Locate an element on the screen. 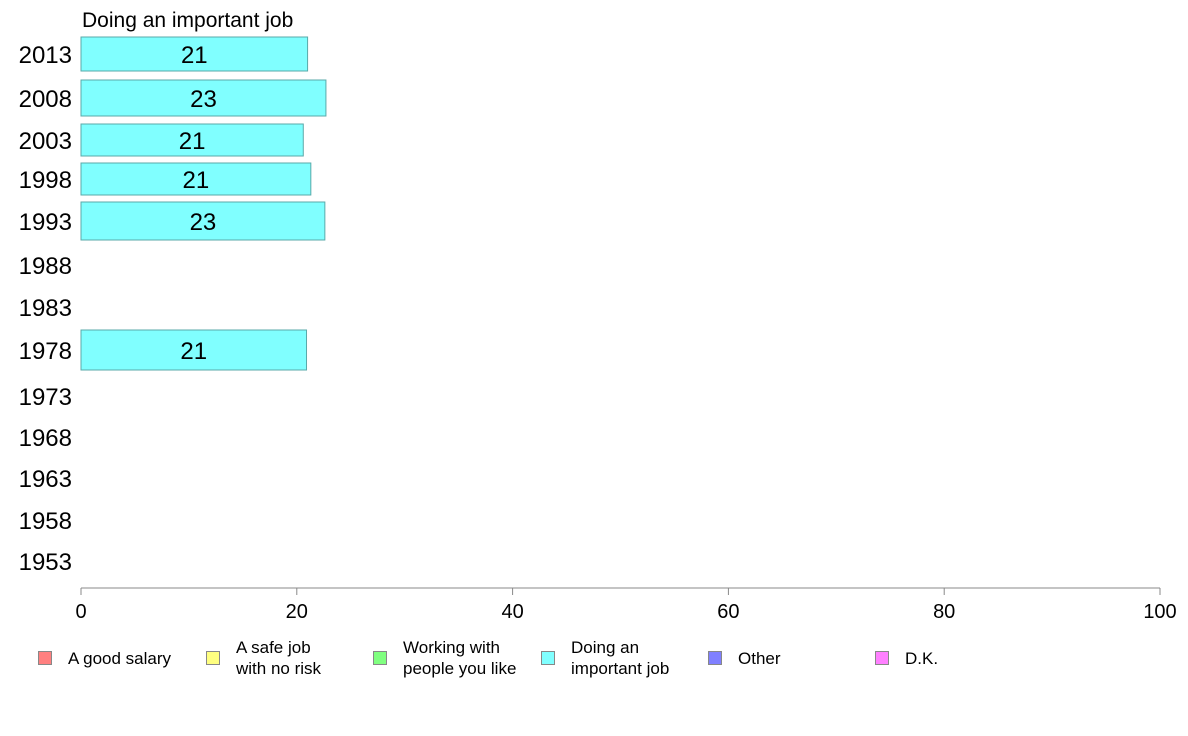 The width and height of the screenshot is (1188, 736). legend-item-good-salary: A good salary is located at coordinates (104, 658).